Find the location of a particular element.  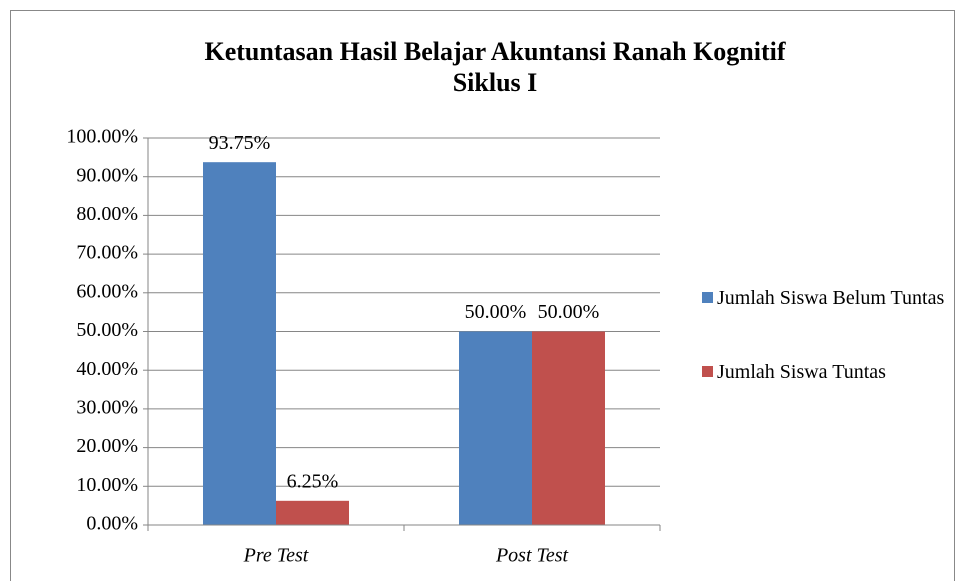

y-tick-label: 60.00% is located at coordinates (107, 291).